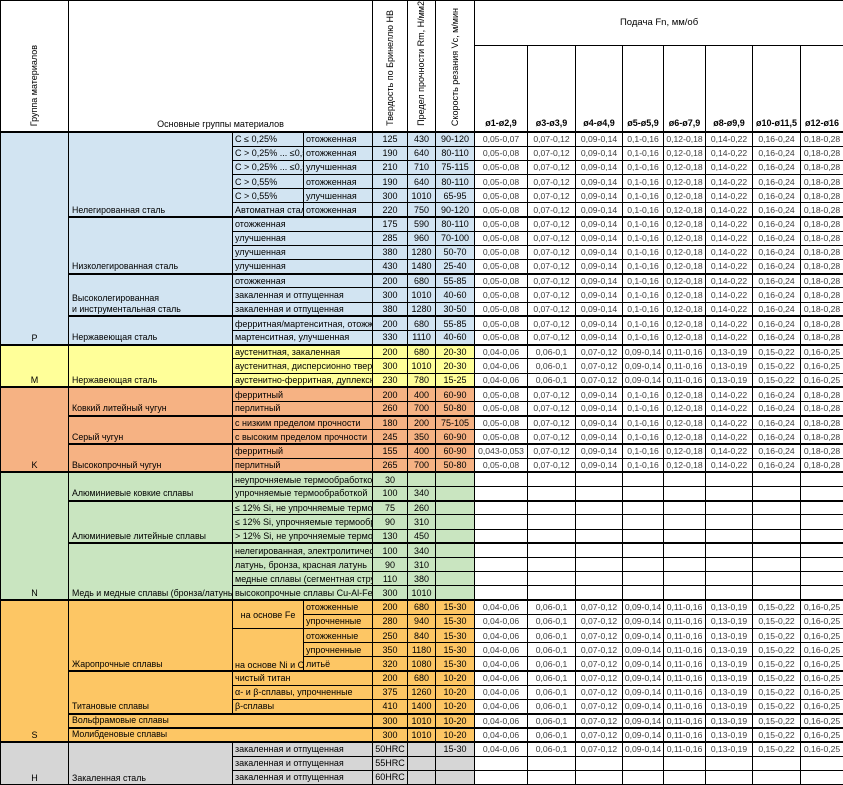 This screenshot has height=785, width=843. Describe the element at coordinates (303, 423) in the screenshot. I see `condition-cell: с низким пределом прочности` at that location.